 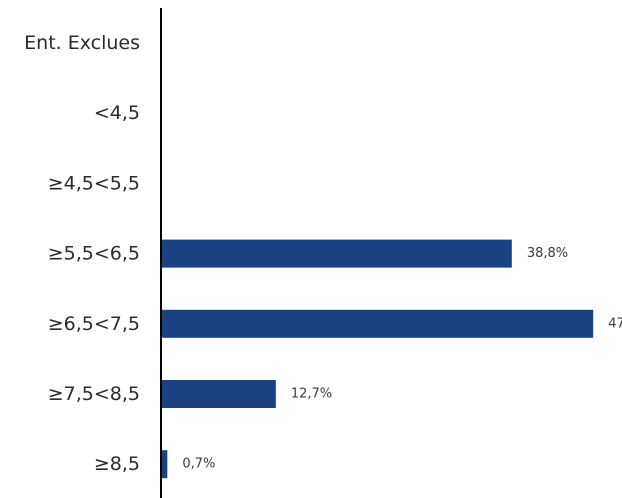 What do you see at coordinates (198, 464) in the screenshot?
I see `data-label: 0,7%` at bounding box center [198, 464].